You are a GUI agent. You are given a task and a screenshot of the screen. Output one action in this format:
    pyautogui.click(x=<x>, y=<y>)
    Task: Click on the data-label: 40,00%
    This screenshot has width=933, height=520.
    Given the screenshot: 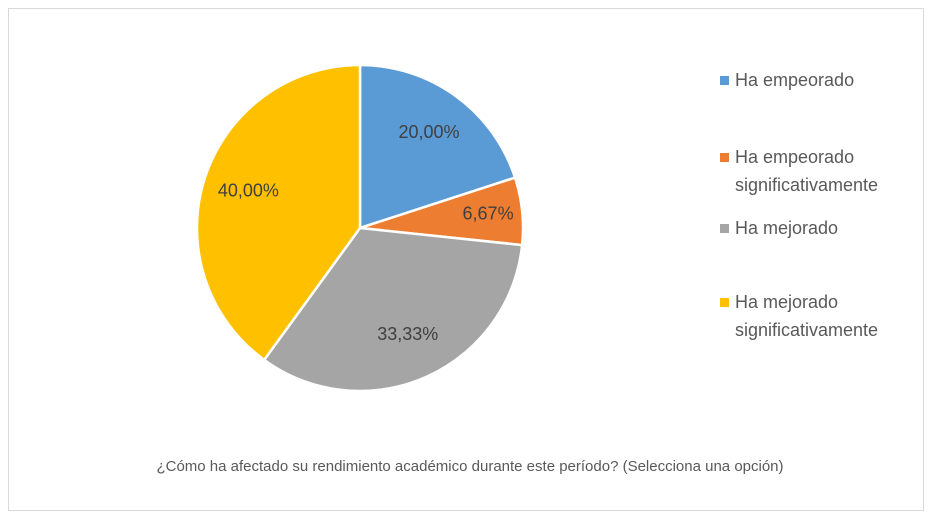 What is the action you would take?
    pyautogui.click(x=248, y=190)
    